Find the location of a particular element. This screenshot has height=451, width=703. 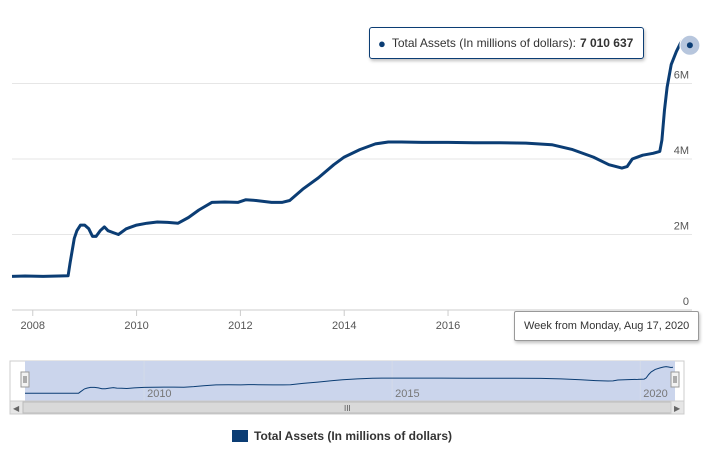

navigator-series-line is located at coordinates (349, 380).